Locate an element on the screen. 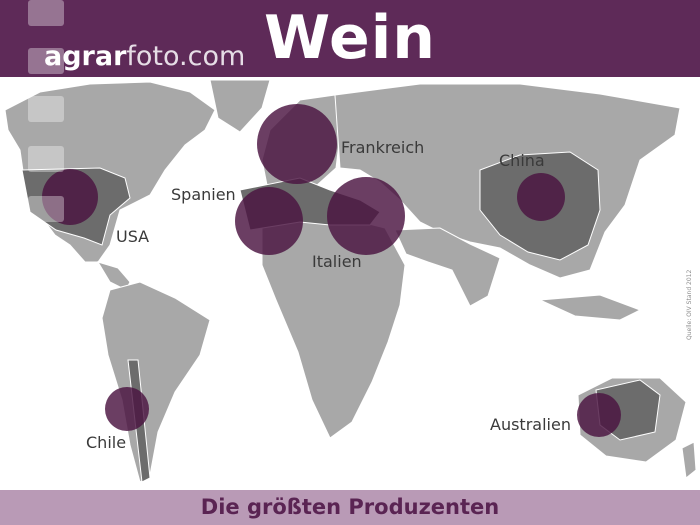 The width and height of the screenshot is (700, 525). bubble-china is located at coordinates (541, 197).